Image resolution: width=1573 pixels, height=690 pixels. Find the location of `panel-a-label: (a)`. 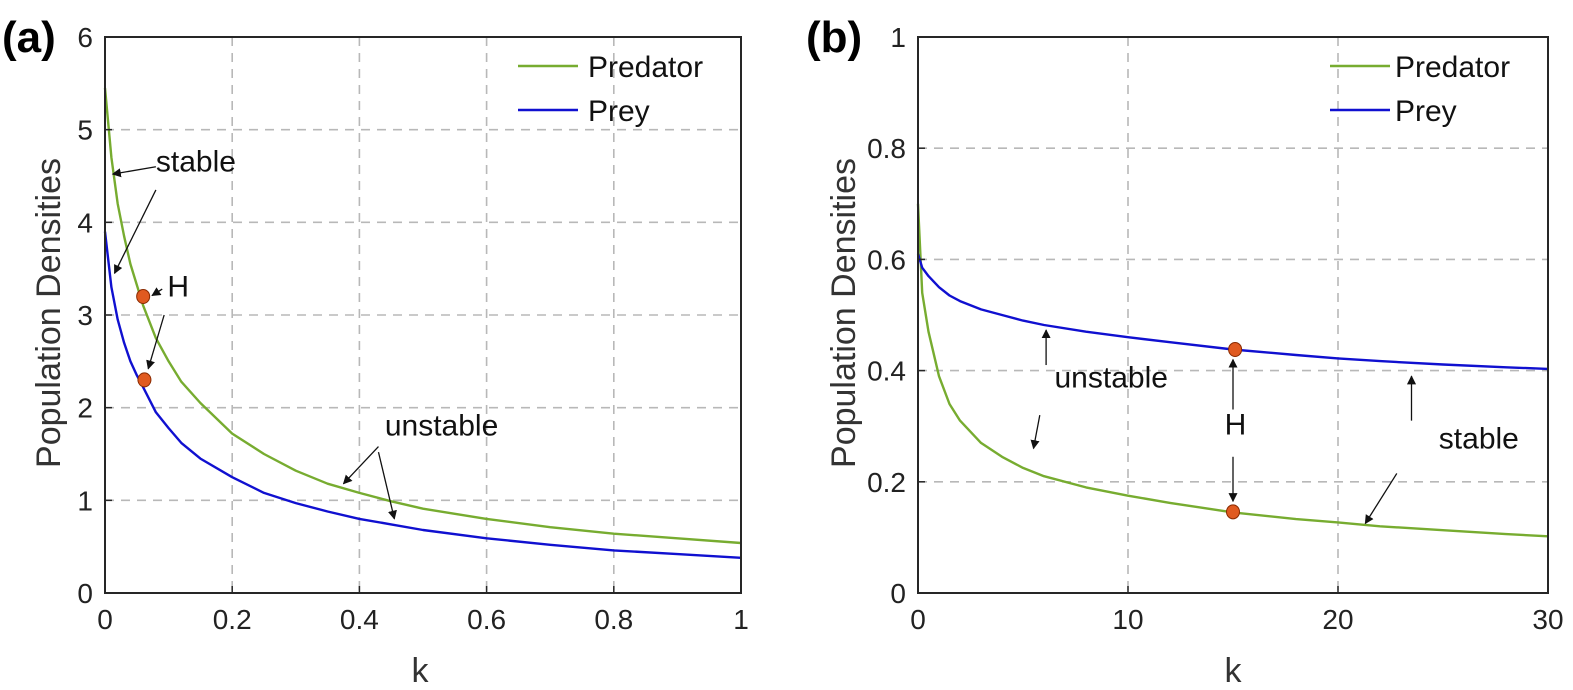

panel-a-label: (a) is located at coordinates (29, 37).